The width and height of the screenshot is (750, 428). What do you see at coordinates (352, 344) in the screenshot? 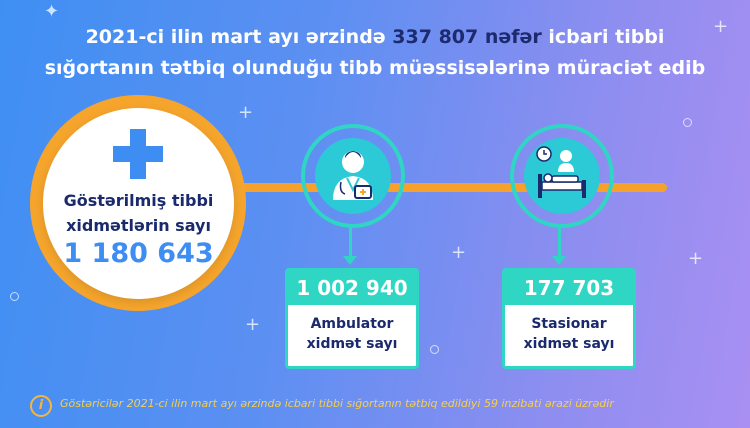
I see `ambulator-stat-label-line-2: xidmət sayı` at bounding box center [352, 344].